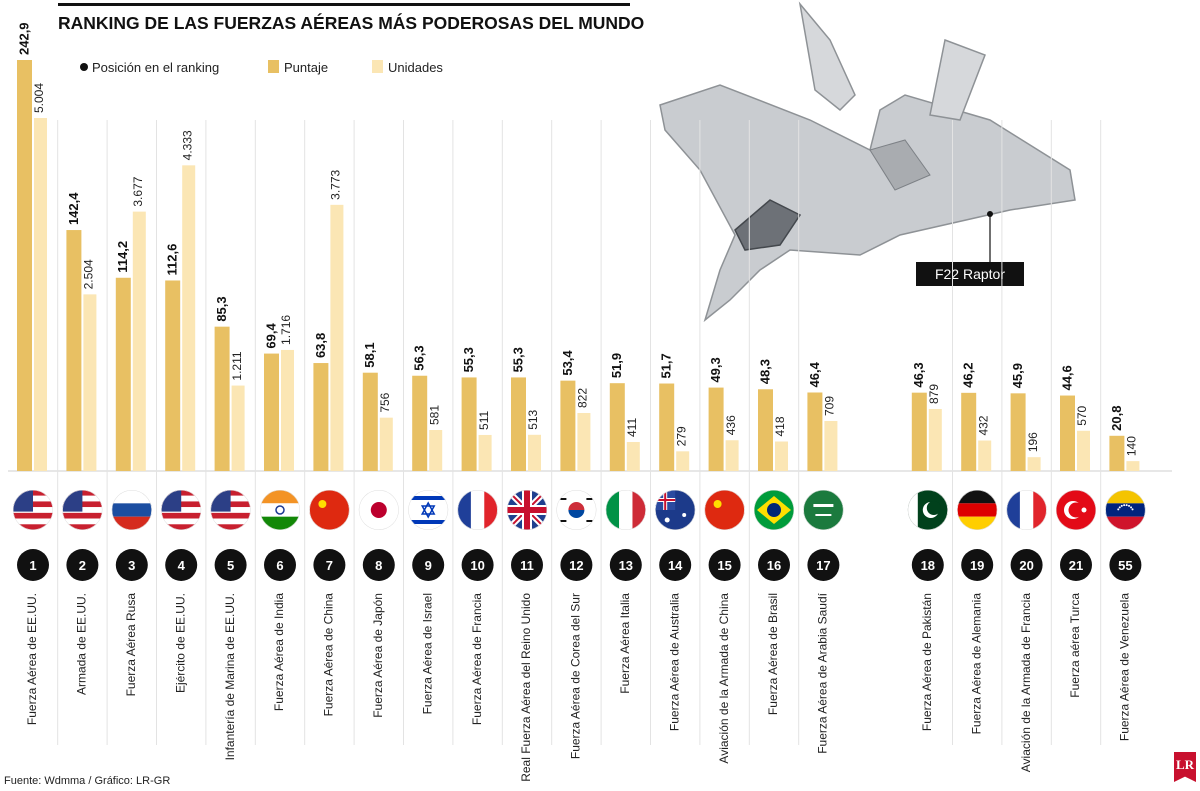 The image size is (1200, 791). I want to click on title-rule, so click(344, 4).